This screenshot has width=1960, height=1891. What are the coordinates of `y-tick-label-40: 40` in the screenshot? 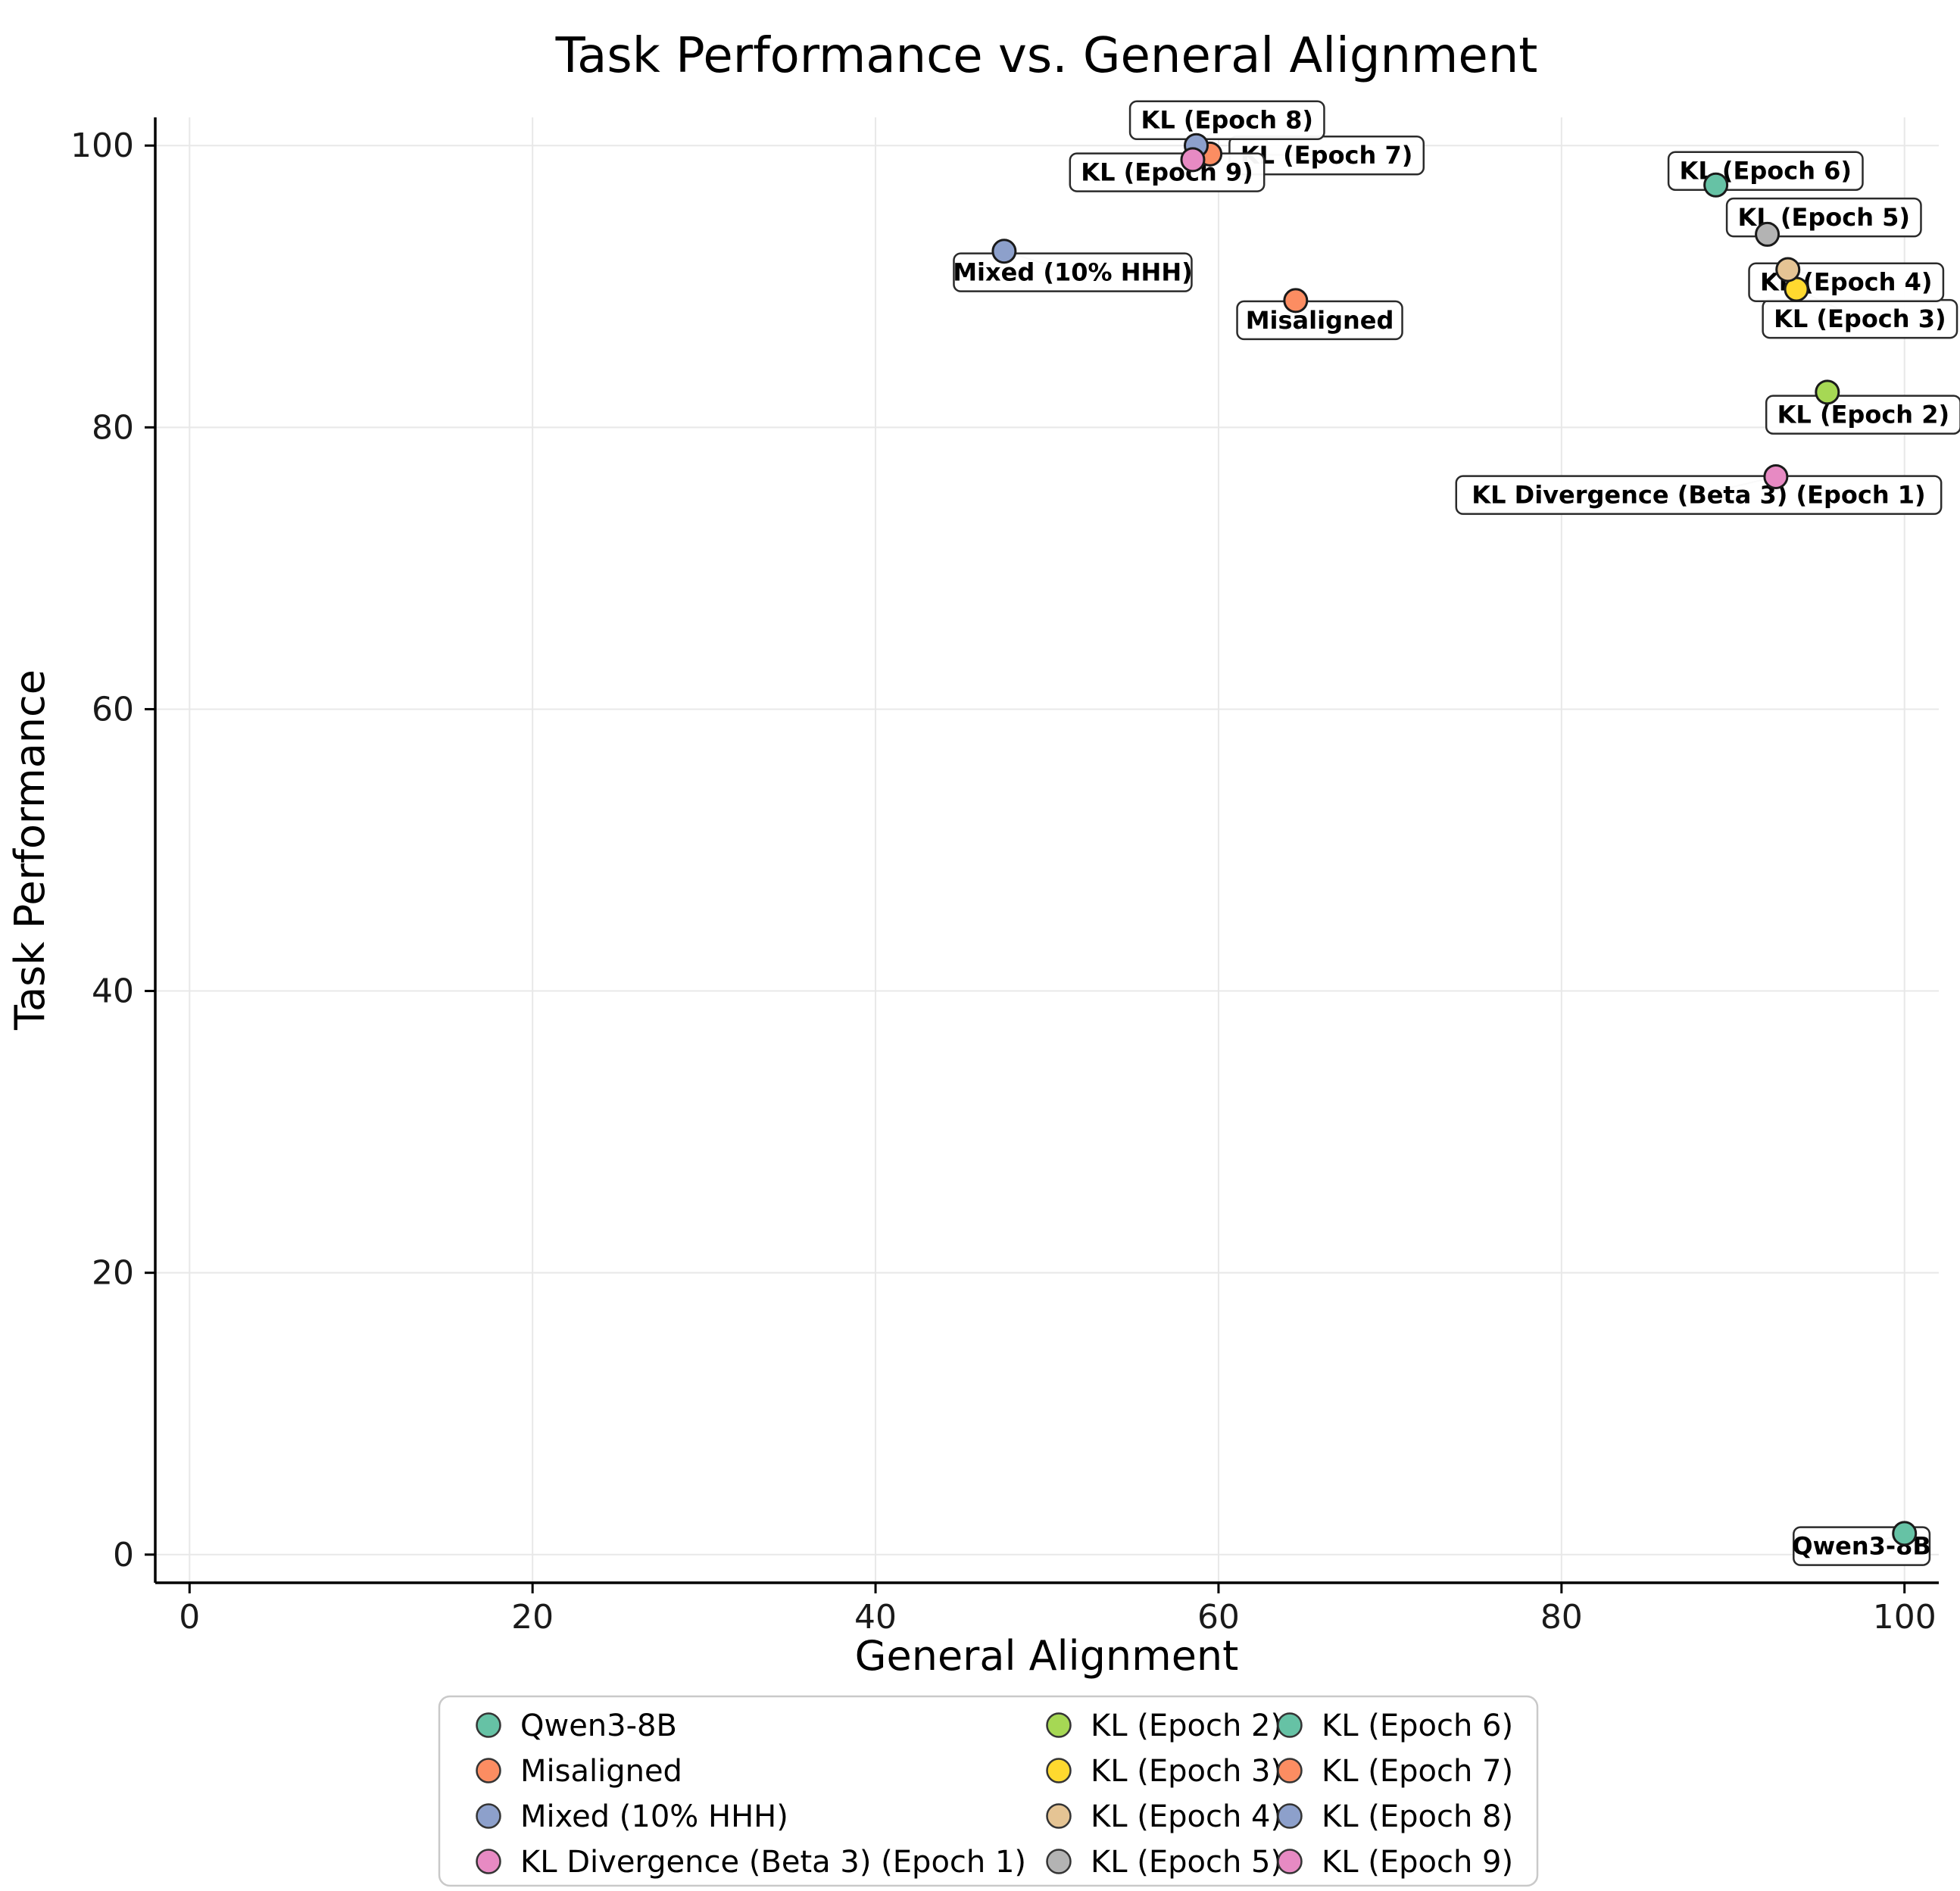 It's located at (113, 991).